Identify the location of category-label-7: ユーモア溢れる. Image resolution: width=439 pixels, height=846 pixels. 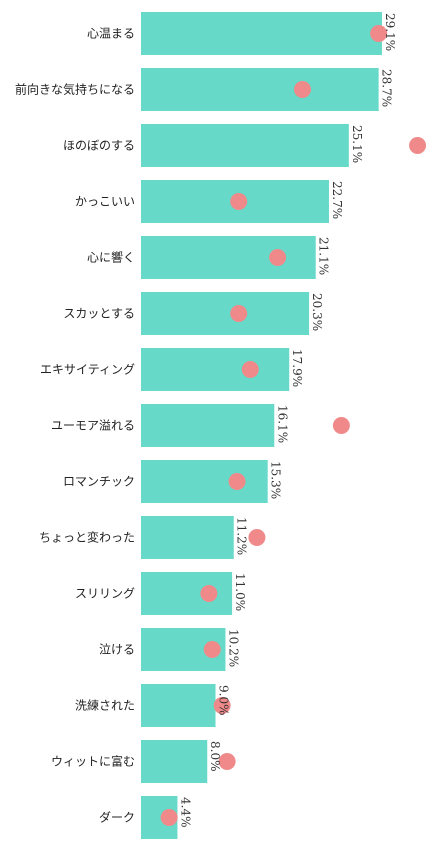
(93, 426).